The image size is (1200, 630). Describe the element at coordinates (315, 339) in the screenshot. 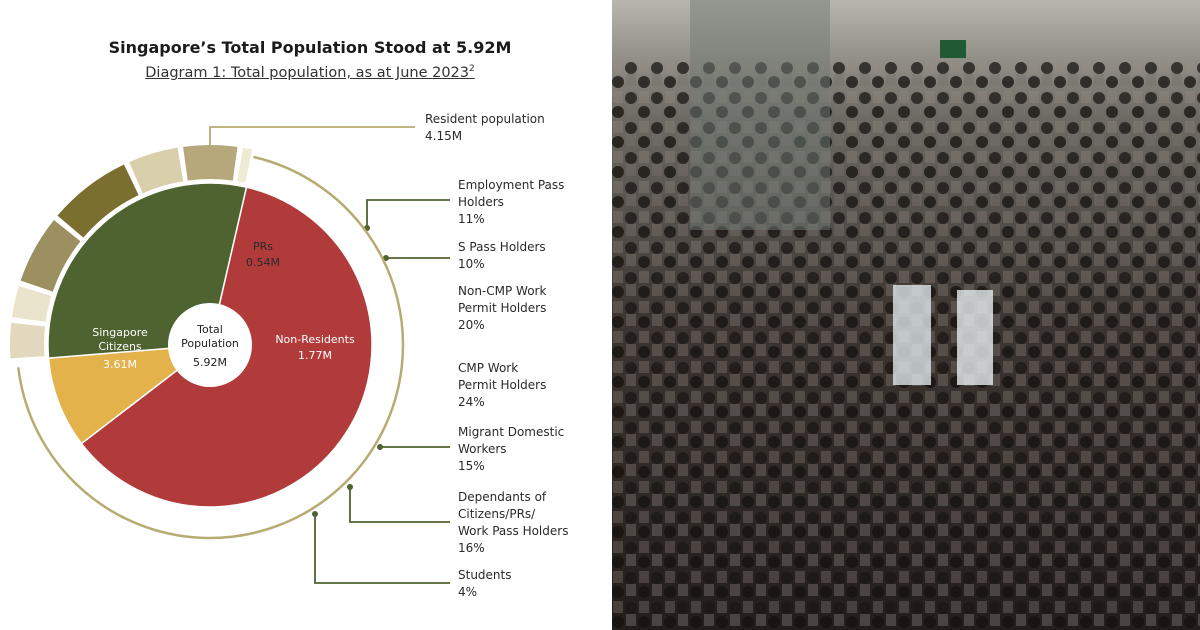

I see `slice-label: Non-Residents` at that location.